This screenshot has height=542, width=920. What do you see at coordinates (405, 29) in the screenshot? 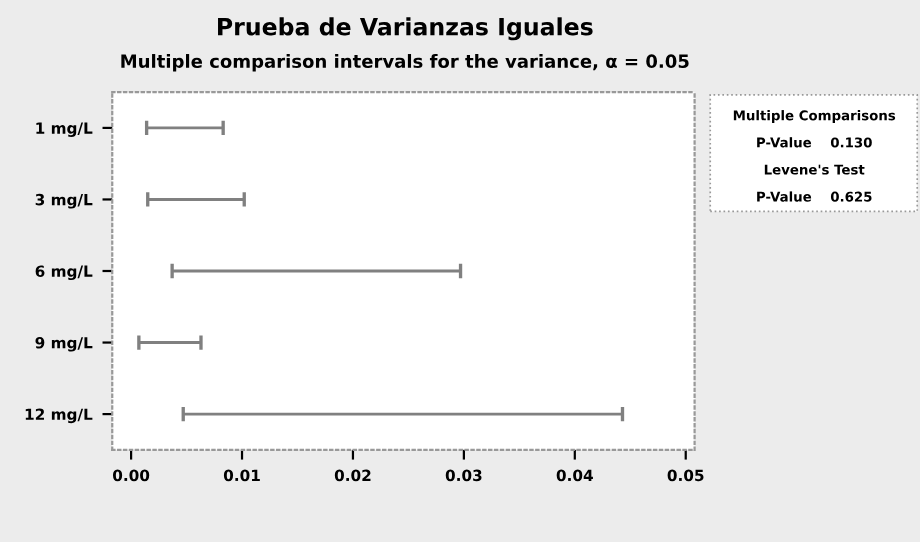
I see `chart-title: Prueba de Varianzas Iguales` at bounding box center [405, 29].